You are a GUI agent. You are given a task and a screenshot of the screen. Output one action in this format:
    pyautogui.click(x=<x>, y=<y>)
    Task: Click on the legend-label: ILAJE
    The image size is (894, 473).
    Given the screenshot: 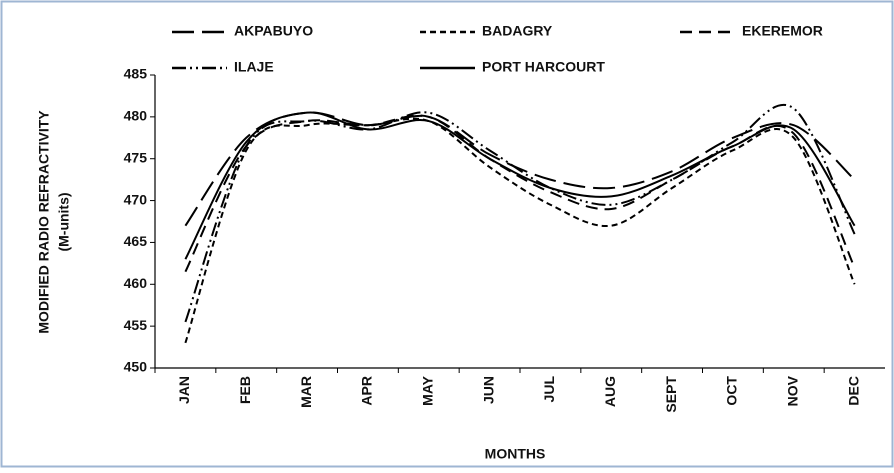 What is the action you would take?
    pyautogui.click(x=254, y=67)
    